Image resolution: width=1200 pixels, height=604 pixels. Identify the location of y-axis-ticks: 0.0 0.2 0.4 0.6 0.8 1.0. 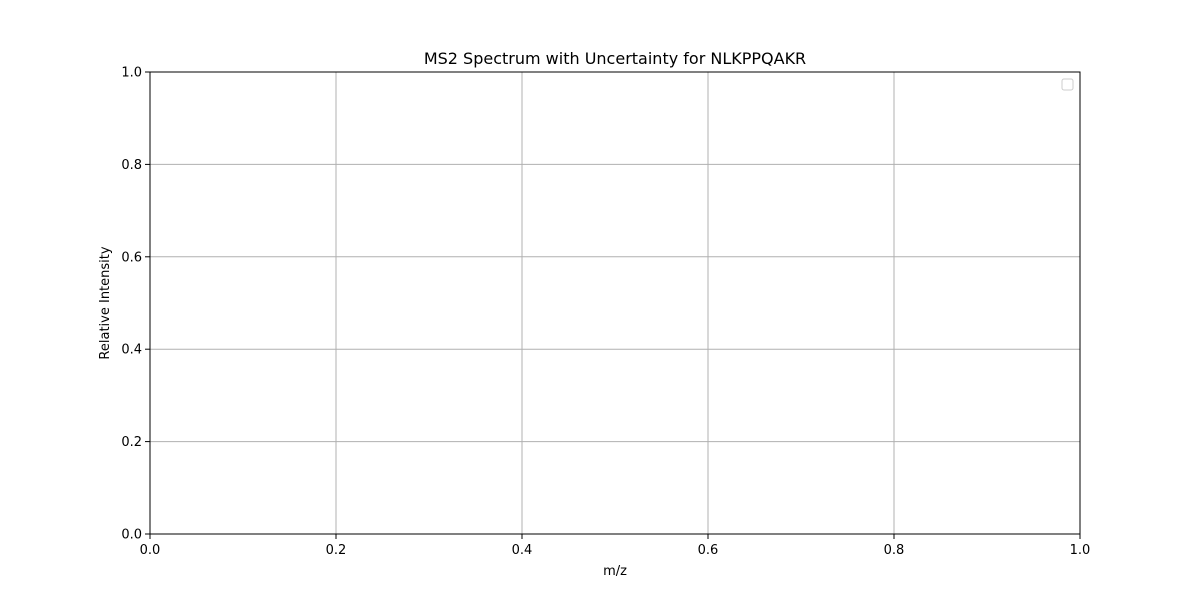
(135, 304).